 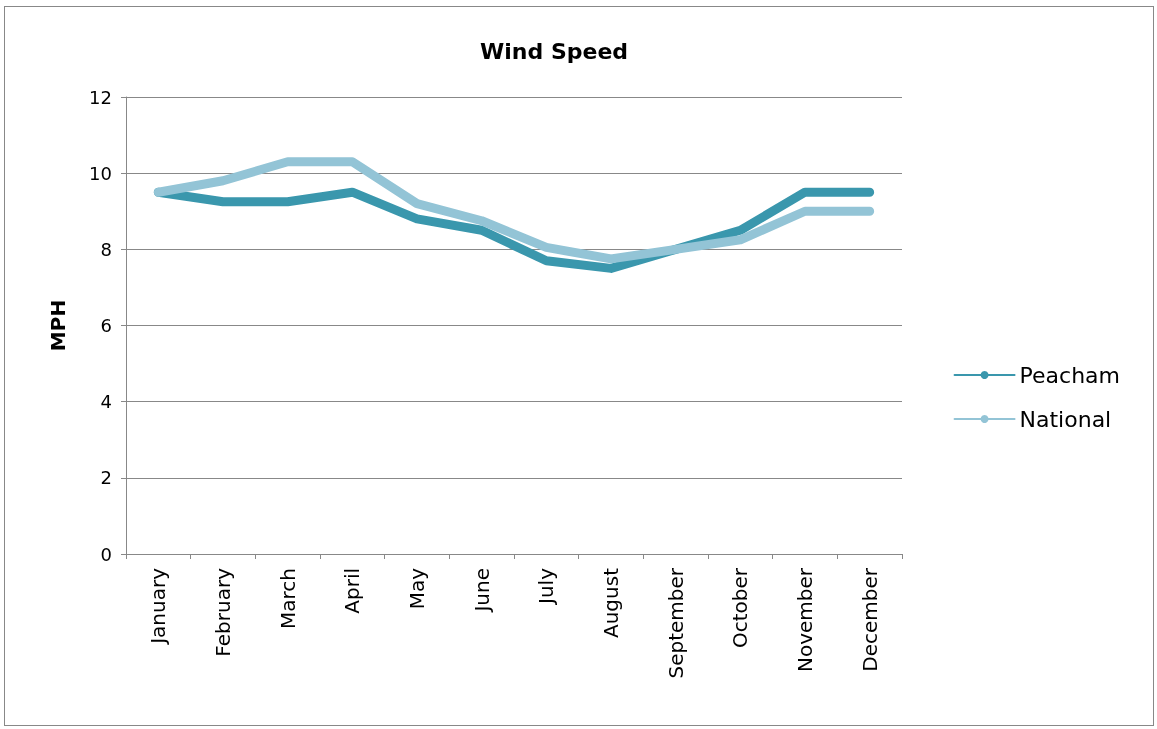 I want to click on legend-label: Peacham, so click(x=1069, y=375).